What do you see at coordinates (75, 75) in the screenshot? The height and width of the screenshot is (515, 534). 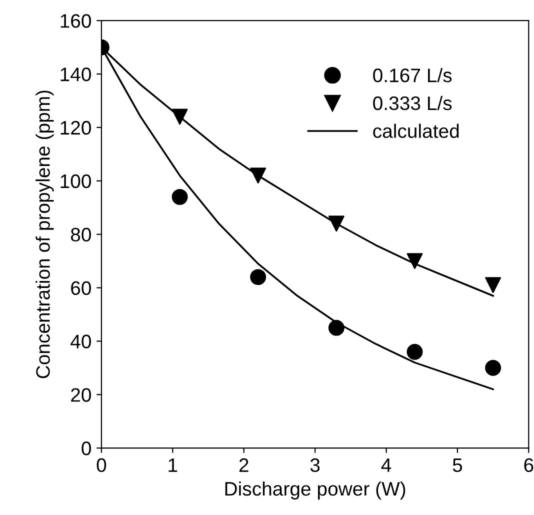 I see `y-tick-label: 140` at bounding box center [75, 75].